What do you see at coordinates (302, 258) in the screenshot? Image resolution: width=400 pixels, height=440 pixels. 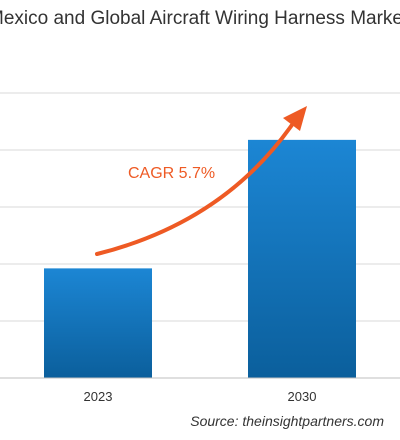 I see `bar-2030` at bounding box center [302, 258].